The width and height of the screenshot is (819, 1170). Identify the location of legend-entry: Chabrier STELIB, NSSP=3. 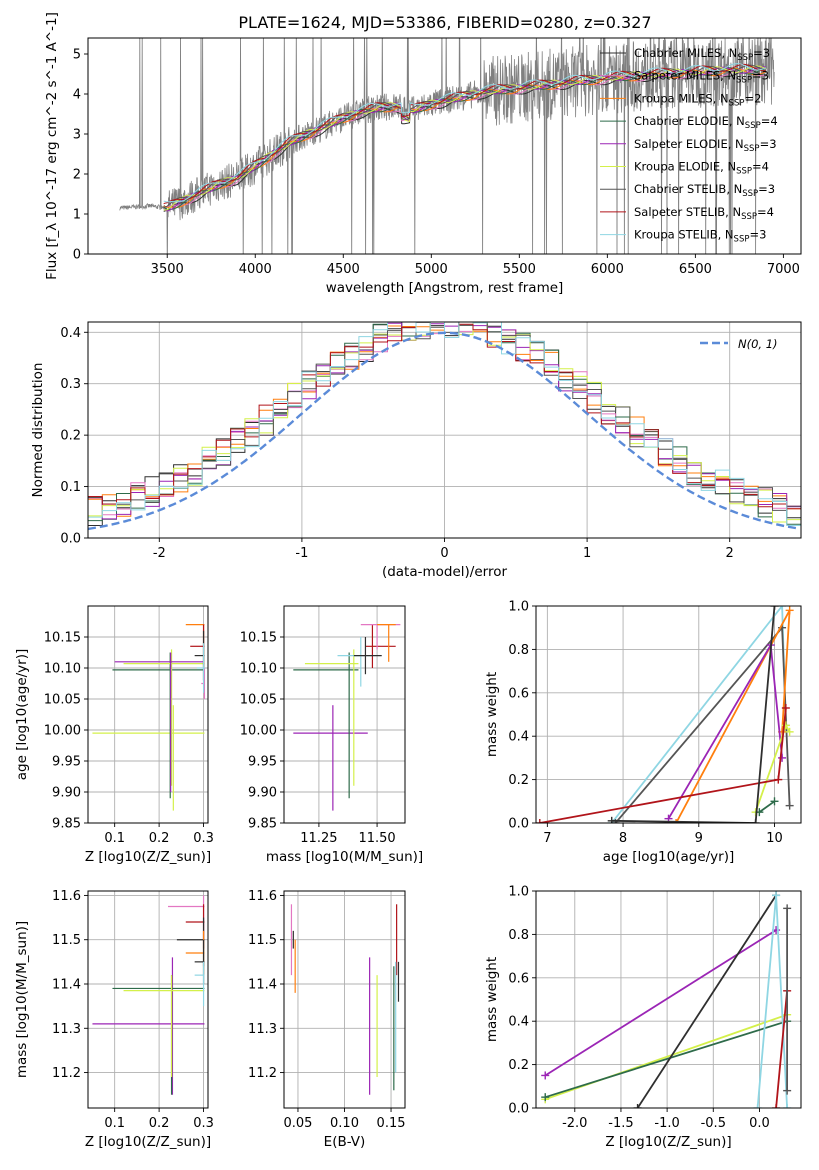
(704, 190).